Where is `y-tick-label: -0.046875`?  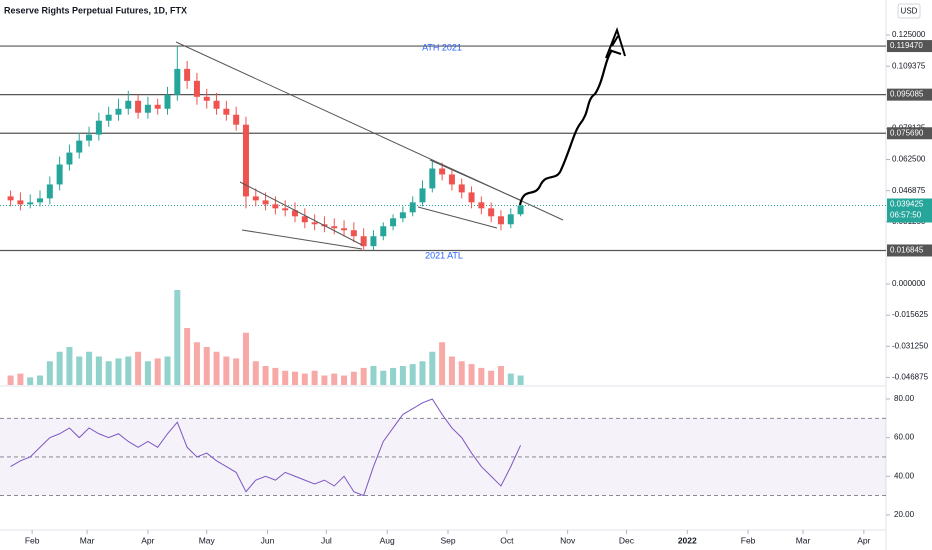 y-tick-label: -0.046875 is located at coordinates (910, 376).